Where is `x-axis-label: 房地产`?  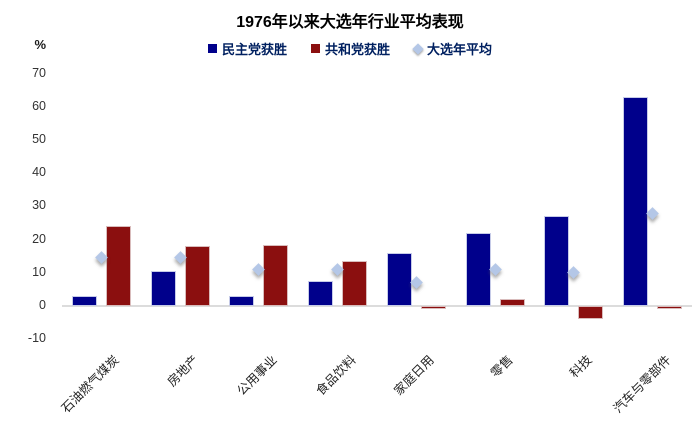
x-axis-label: 房地产 is located at coordinates (182, 371).